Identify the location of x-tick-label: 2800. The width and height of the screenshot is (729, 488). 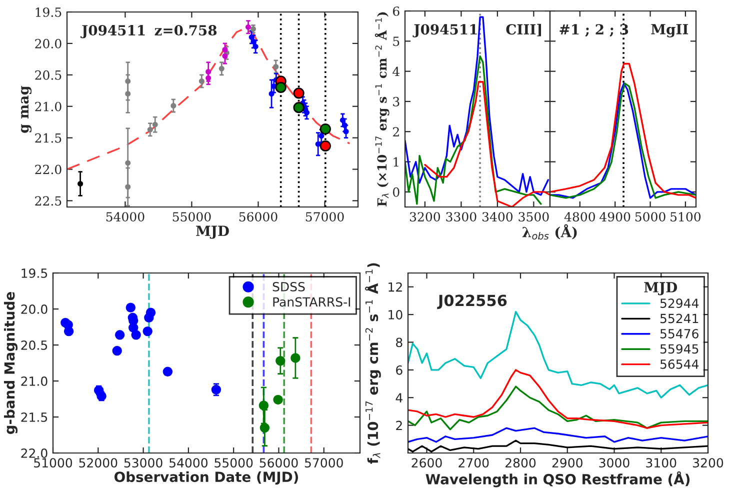
(521, 463).